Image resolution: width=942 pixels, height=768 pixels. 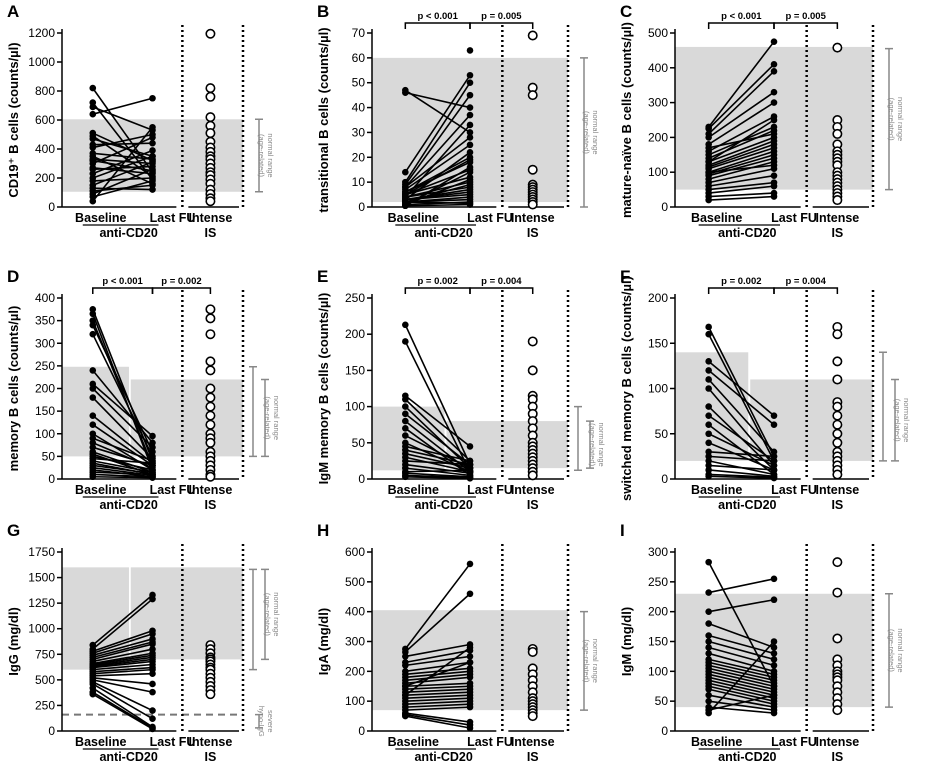 What do you see at coordinates (128, 505) in the screenshot?
I see `x-label-anti-cd20: anti-CD20` at bounding box center [128, 505].